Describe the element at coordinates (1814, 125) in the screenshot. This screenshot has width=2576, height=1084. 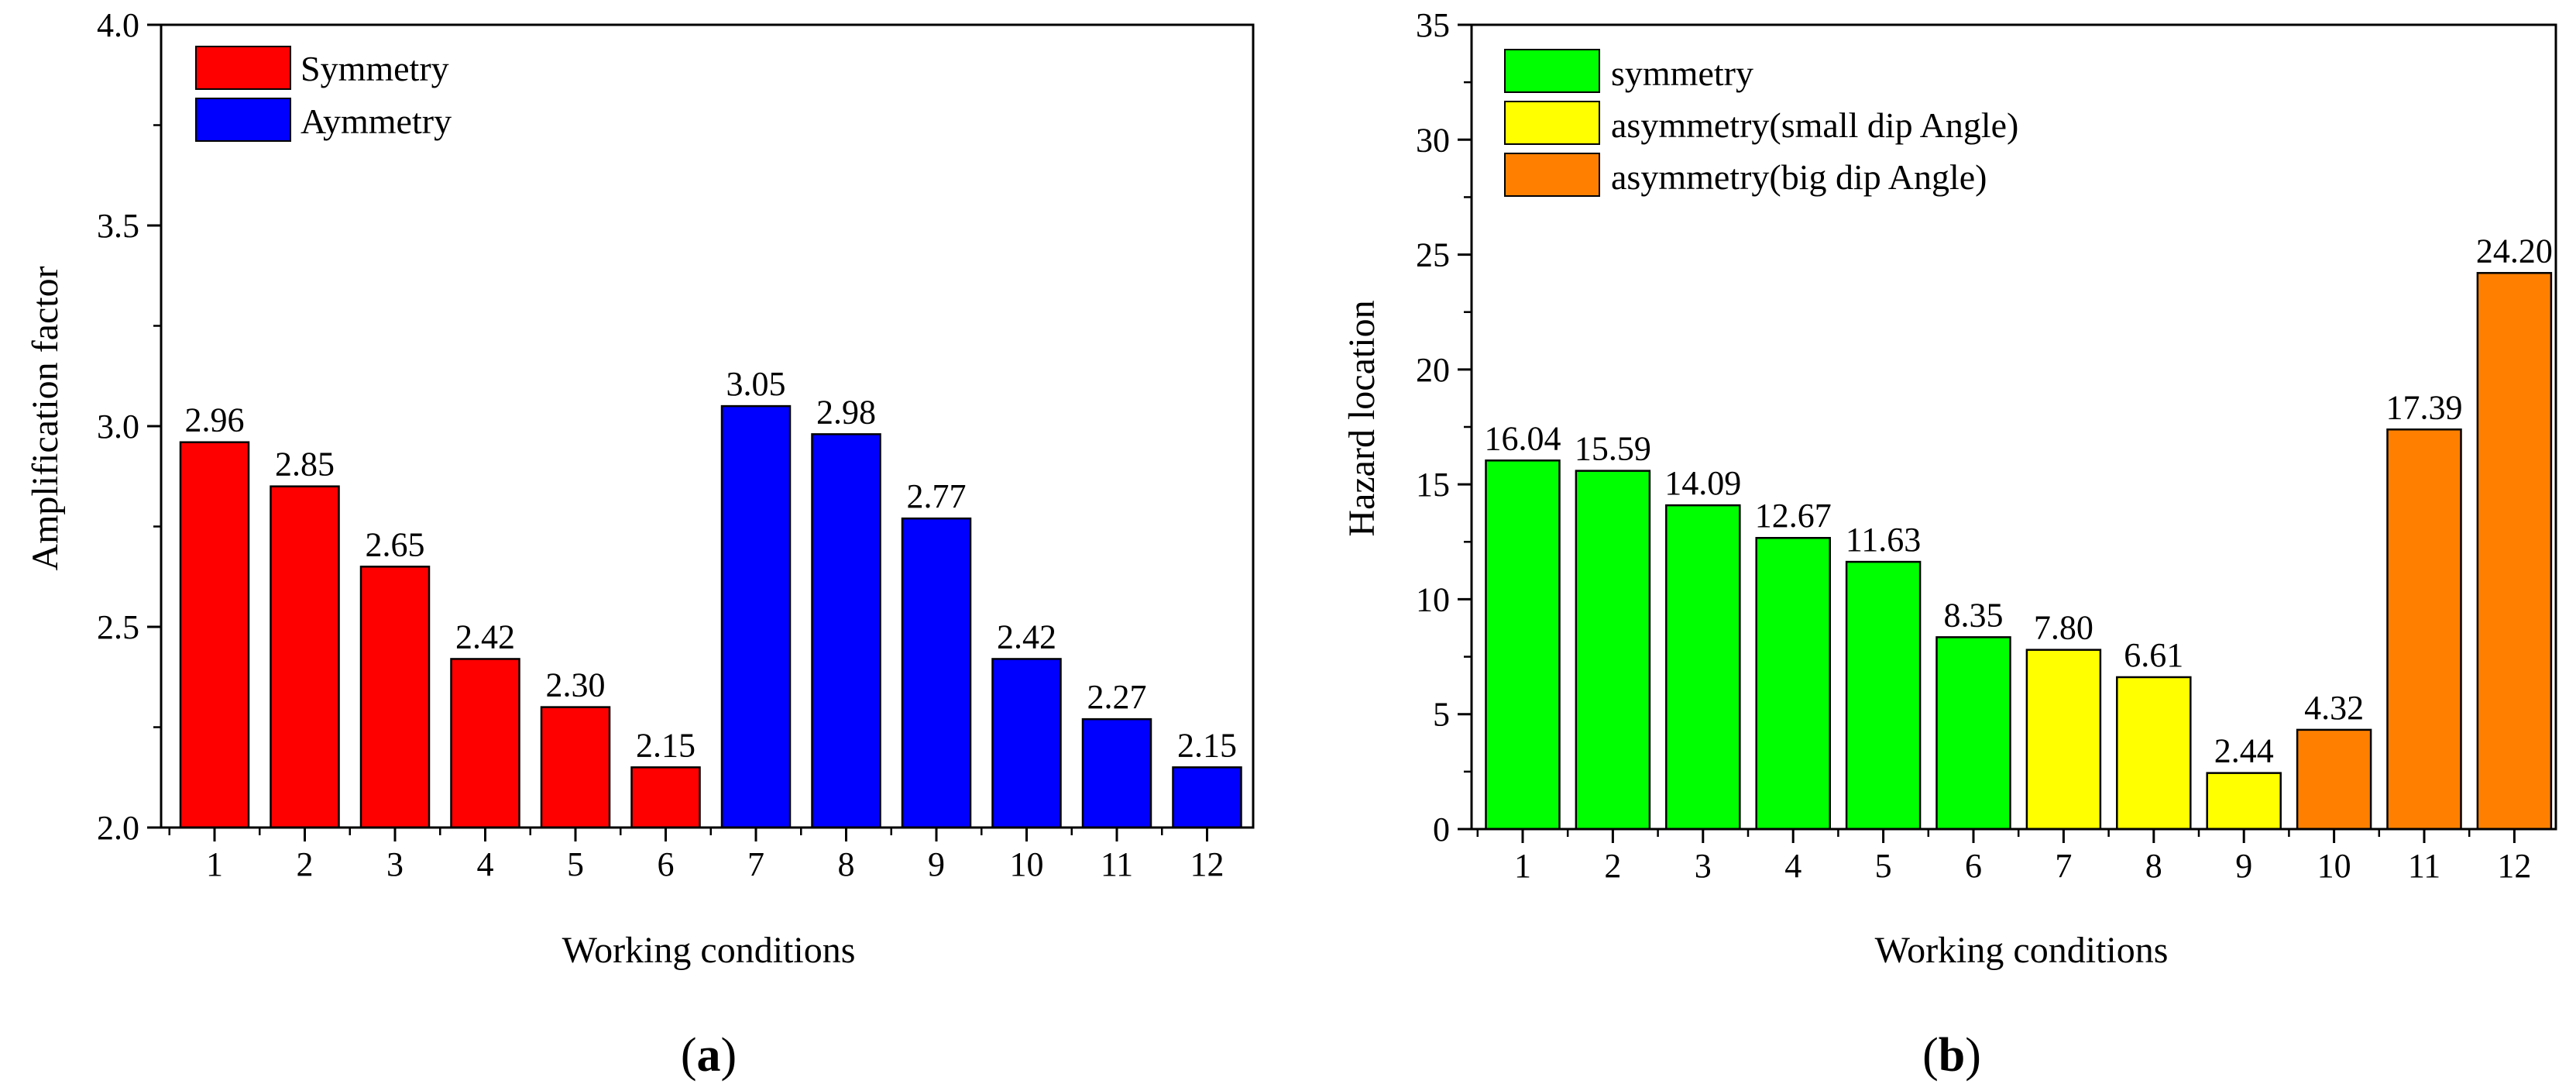
I see `chart-b-legend-label-small-dip: asymmetry(small dip Angle)` at that location.